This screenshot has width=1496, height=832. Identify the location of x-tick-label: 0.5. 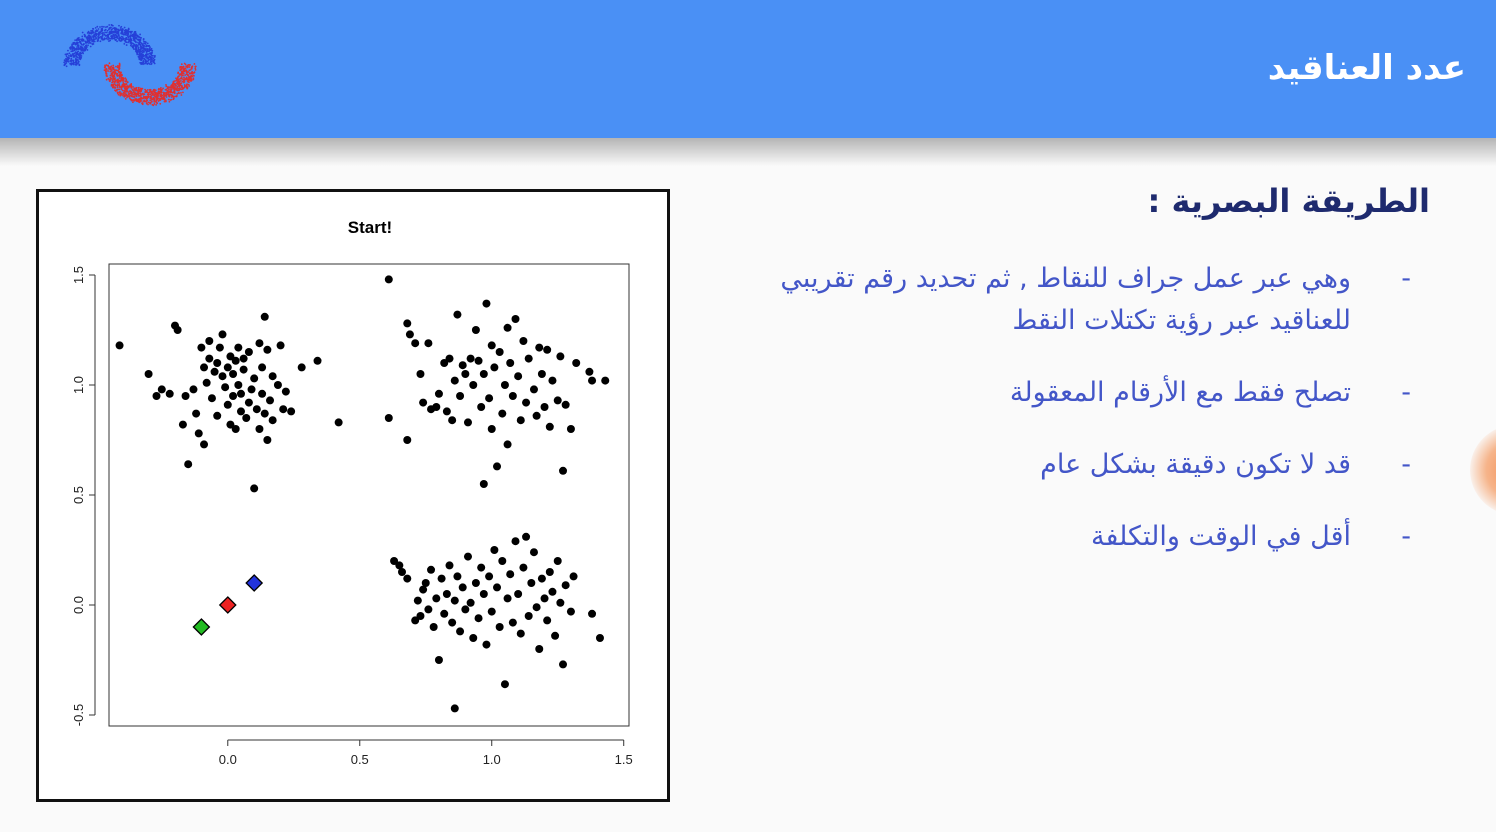
(360, 759).